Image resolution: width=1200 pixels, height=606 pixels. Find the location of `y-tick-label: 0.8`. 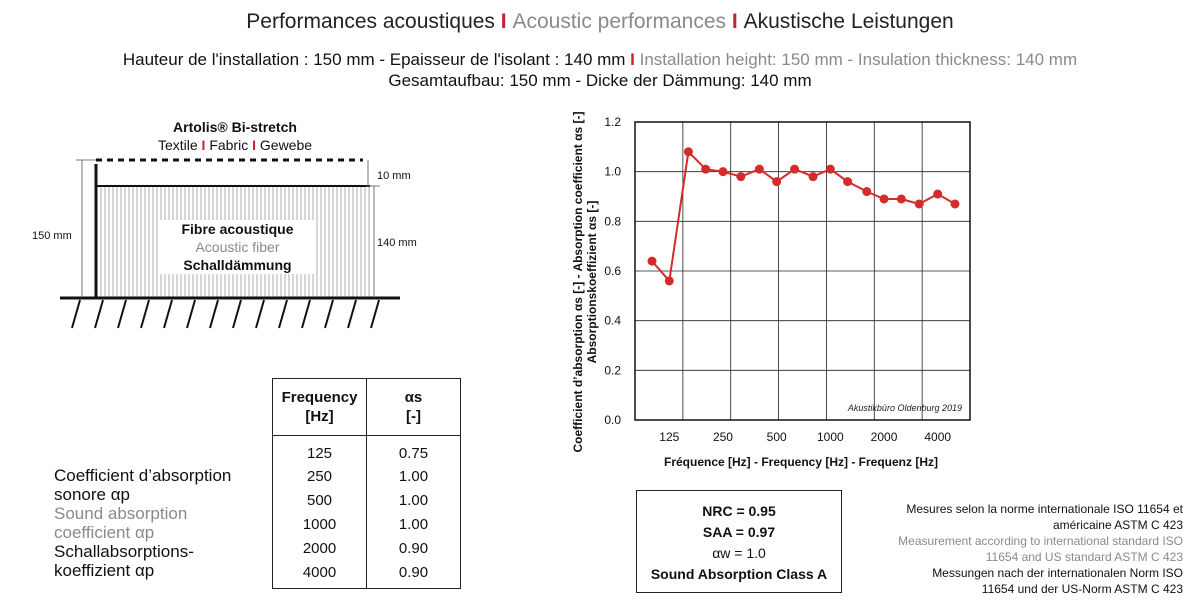

y-tick-label: 0.8 is located at coordinates (612, 221).